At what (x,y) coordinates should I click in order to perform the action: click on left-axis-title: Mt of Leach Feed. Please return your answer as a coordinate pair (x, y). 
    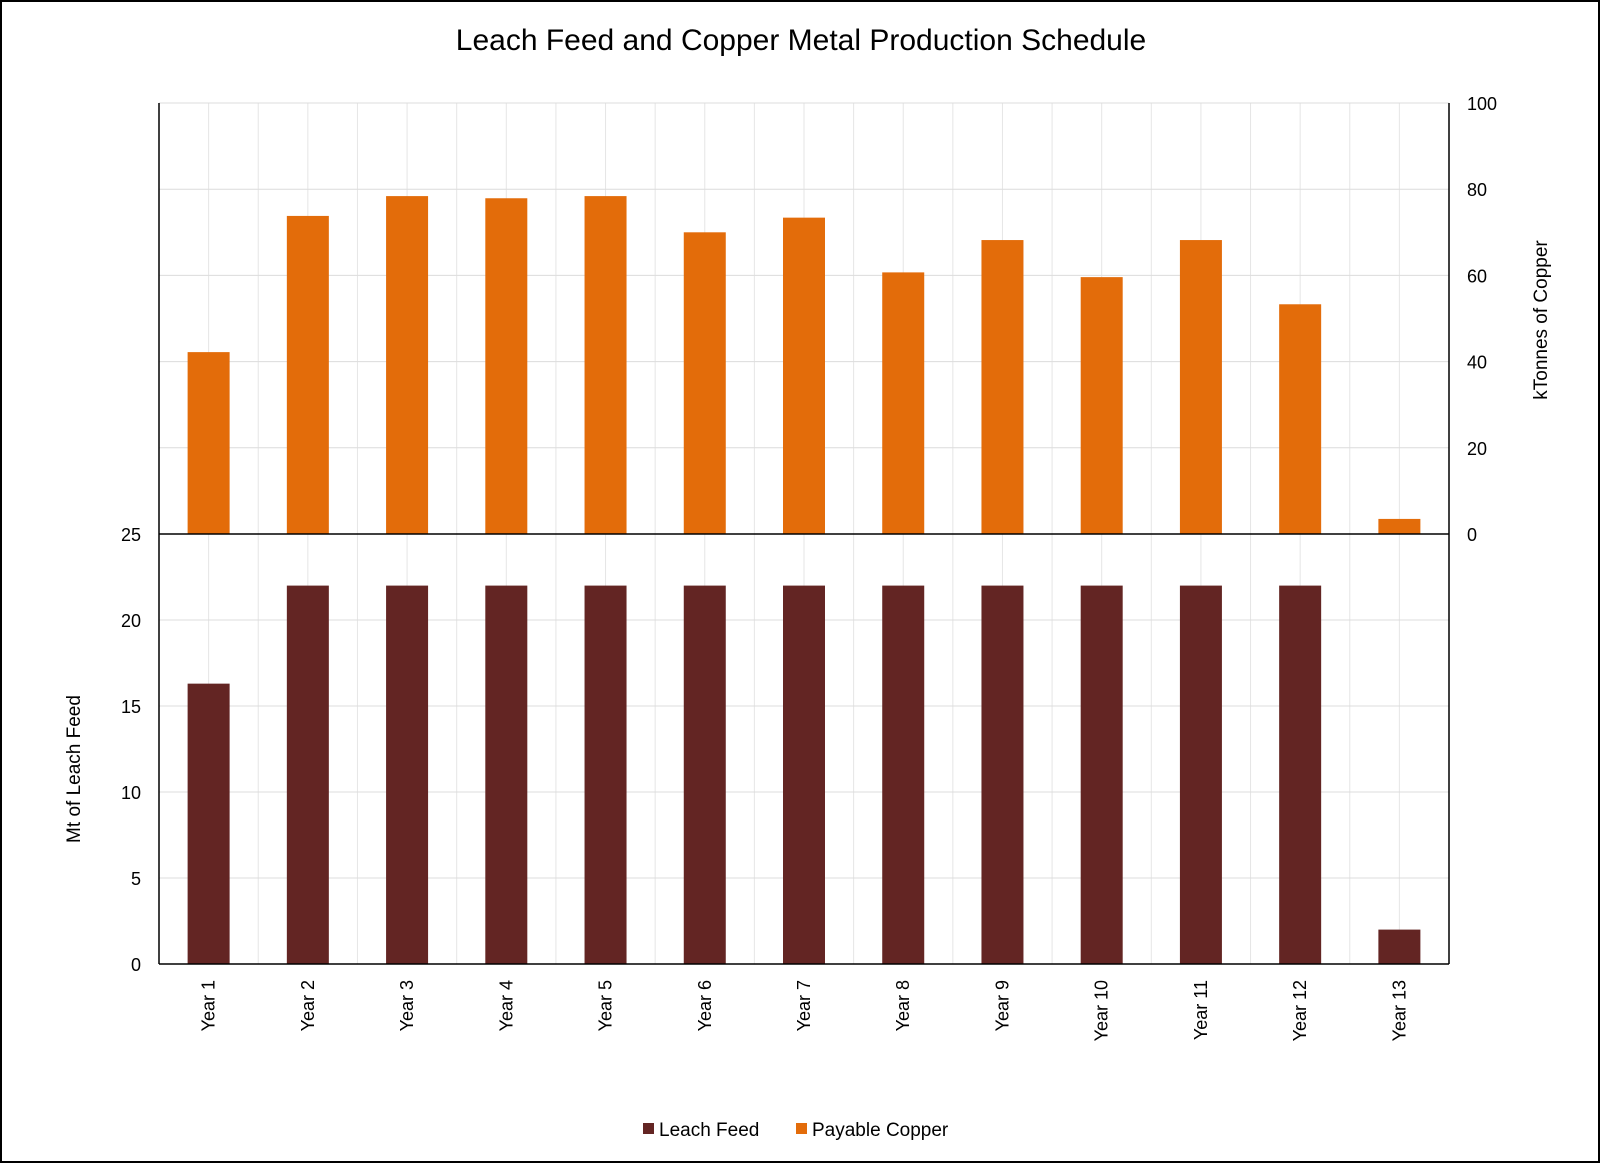
    Looking at the image, I should click on (74, 769).